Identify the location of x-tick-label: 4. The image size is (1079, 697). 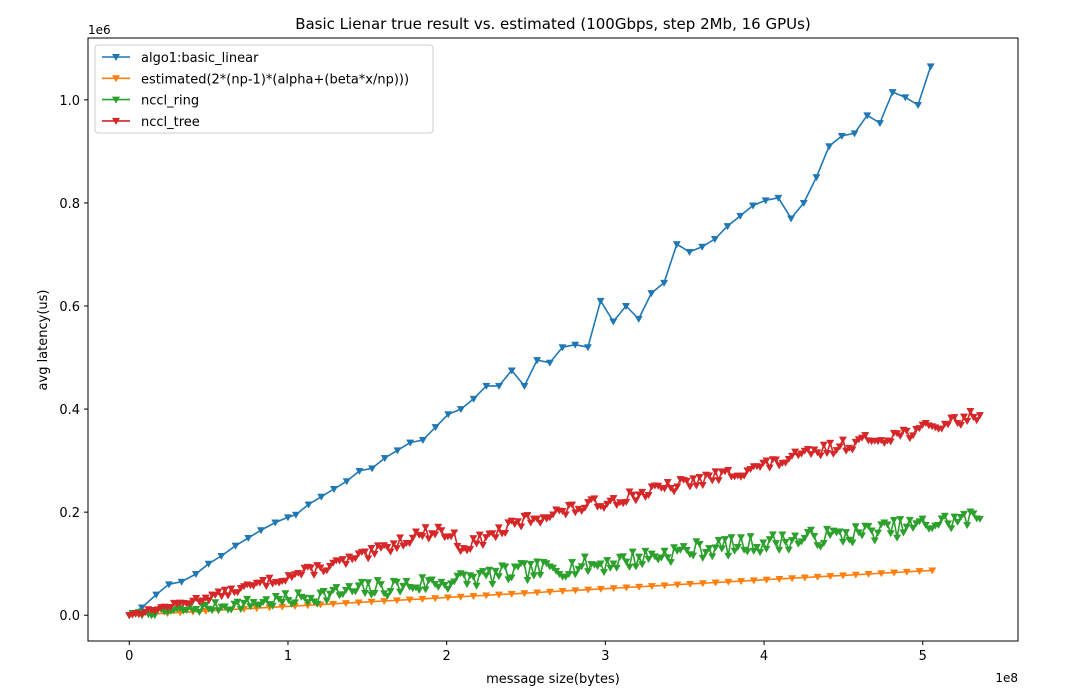
(764, 656).